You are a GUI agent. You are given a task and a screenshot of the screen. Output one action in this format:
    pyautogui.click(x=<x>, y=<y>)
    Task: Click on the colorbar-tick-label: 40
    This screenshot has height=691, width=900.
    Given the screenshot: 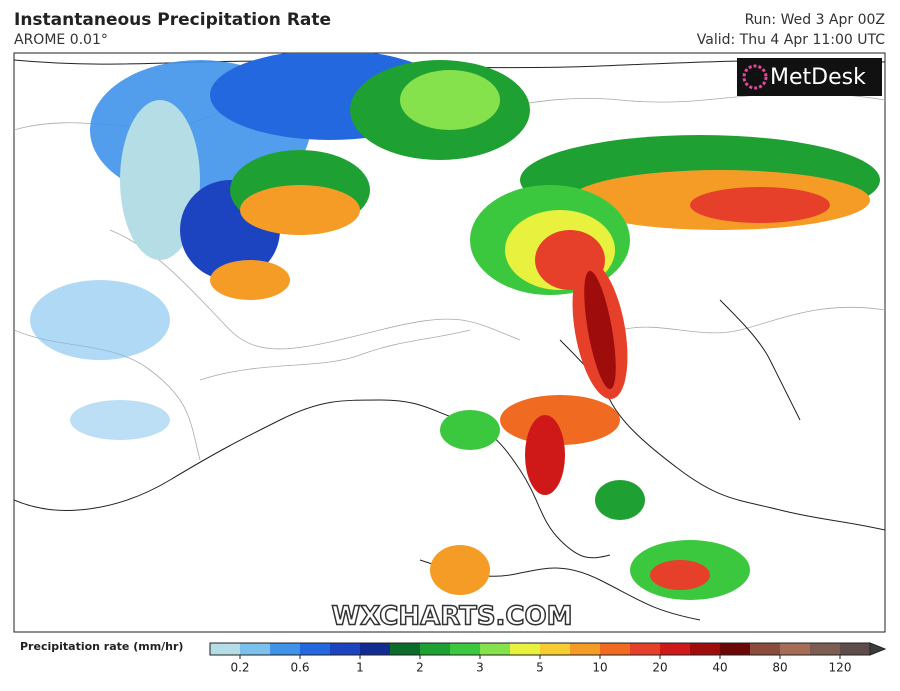 What is the action you would take?
    pyautogui.click(x=719, y=668)
    